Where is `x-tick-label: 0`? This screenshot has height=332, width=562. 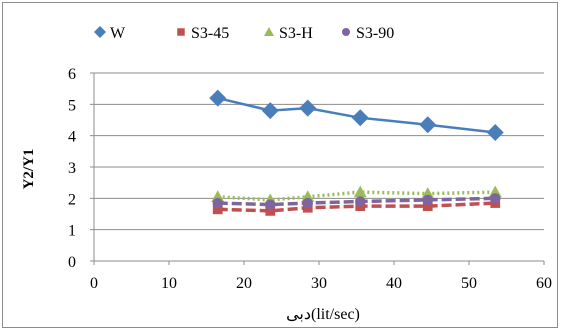 x-tick-label: 0 is located at coordinates (94, 283).